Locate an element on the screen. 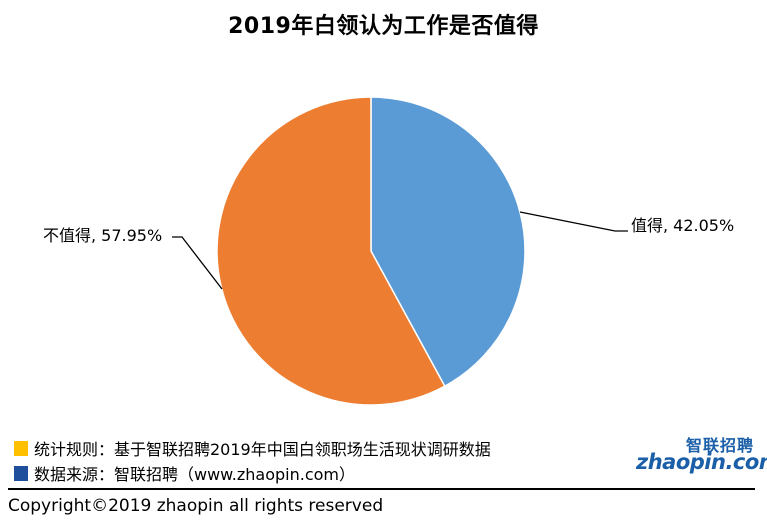  leader-line-not-worth is located at coordinates (197, 263).